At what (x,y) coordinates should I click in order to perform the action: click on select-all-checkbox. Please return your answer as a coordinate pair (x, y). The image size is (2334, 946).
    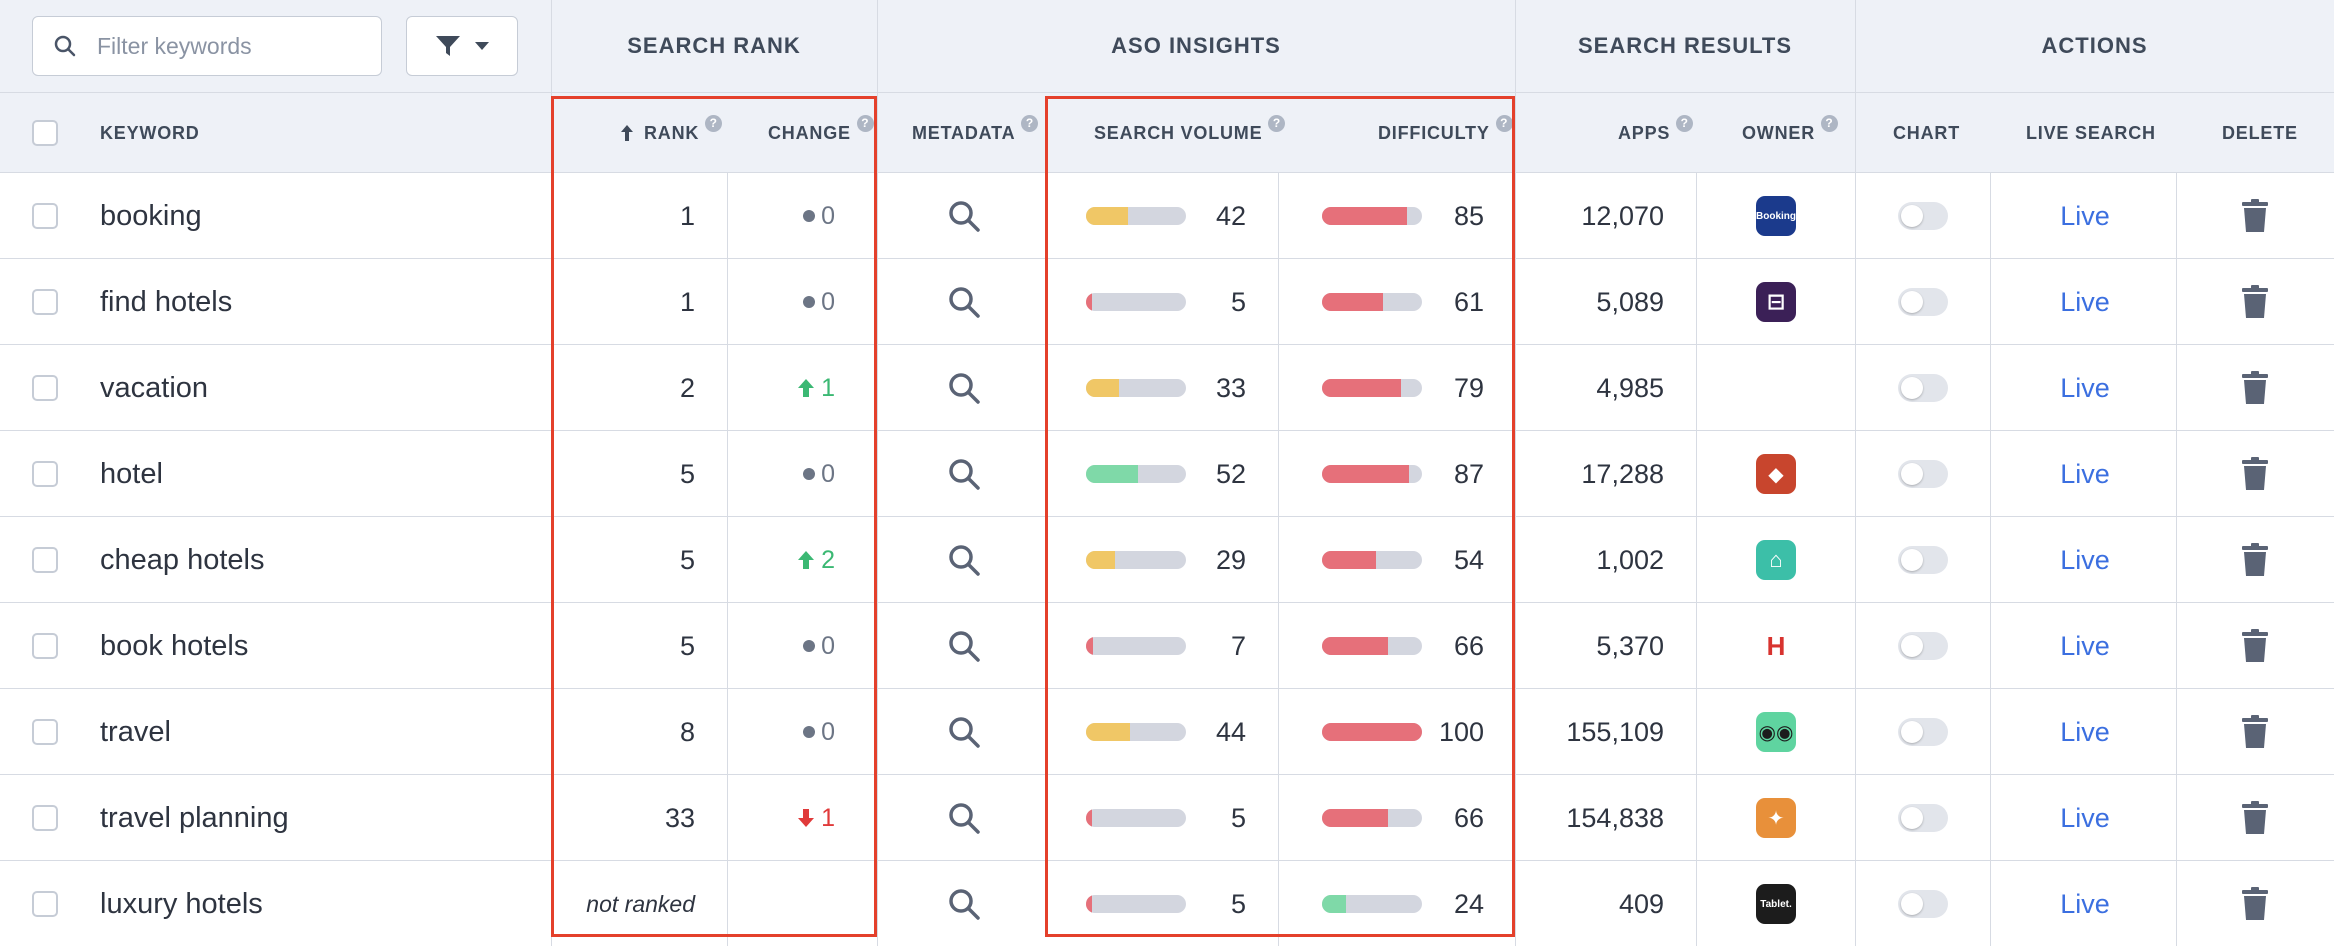
    Looking at the image, I should click on (45, 133).